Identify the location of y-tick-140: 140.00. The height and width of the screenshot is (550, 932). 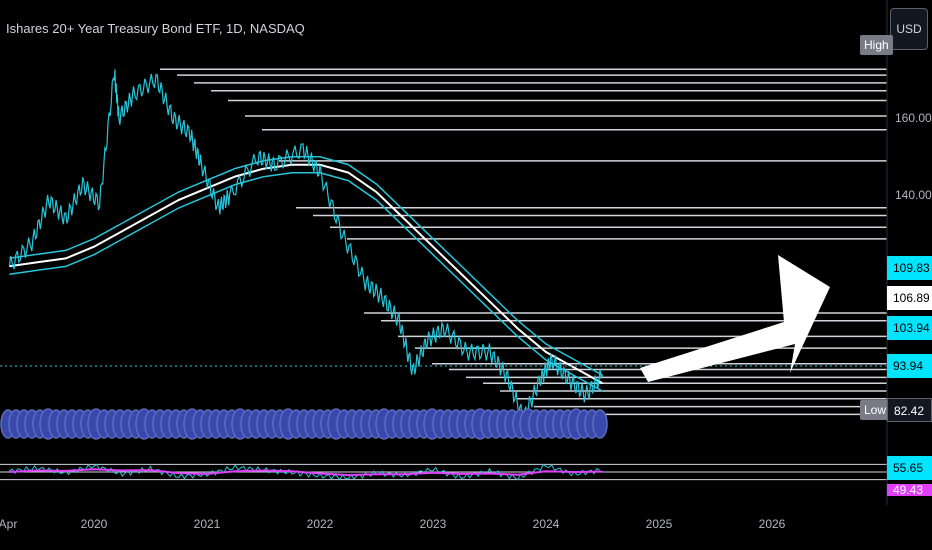
(913, 195).